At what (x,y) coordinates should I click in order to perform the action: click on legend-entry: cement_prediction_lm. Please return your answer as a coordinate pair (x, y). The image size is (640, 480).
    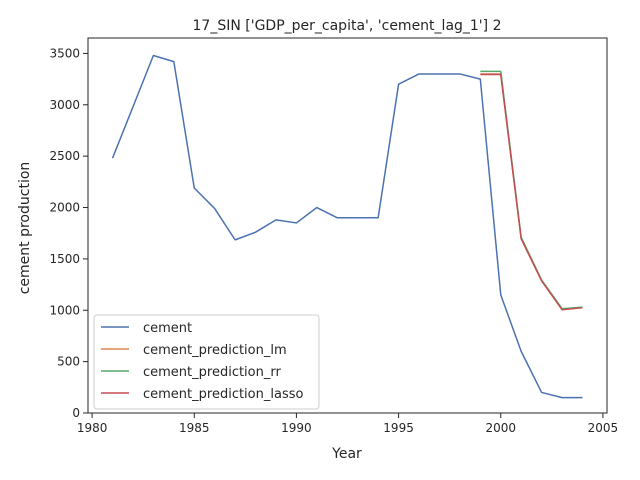
    Looking at the image, I should click on (215, 350).